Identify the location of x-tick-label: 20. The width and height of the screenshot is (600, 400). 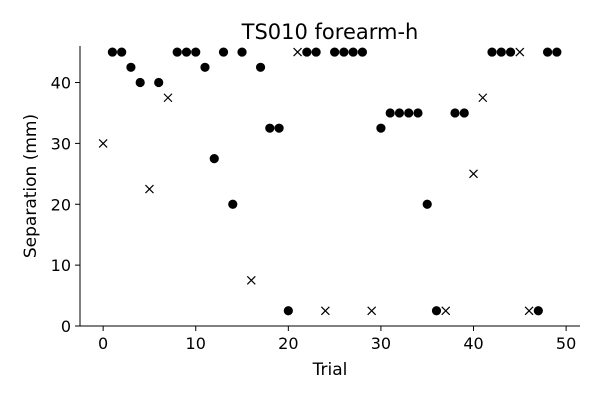
(288, 343).